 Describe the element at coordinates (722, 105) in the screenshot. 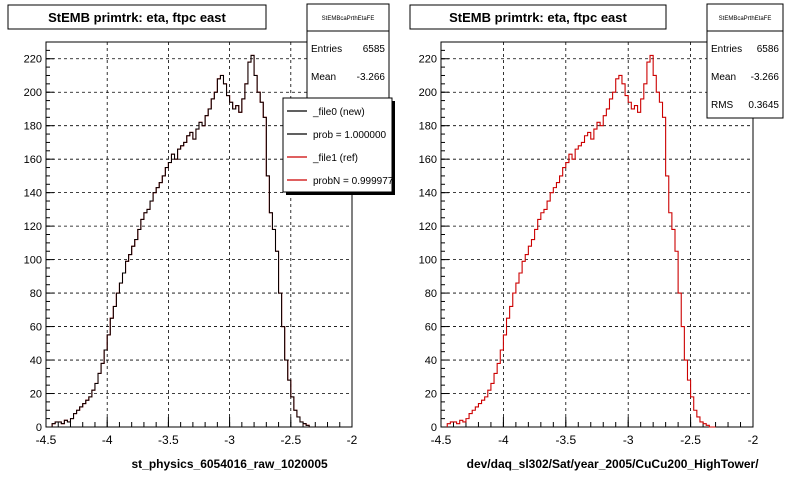

I see `stats-label: RMS` at that location.